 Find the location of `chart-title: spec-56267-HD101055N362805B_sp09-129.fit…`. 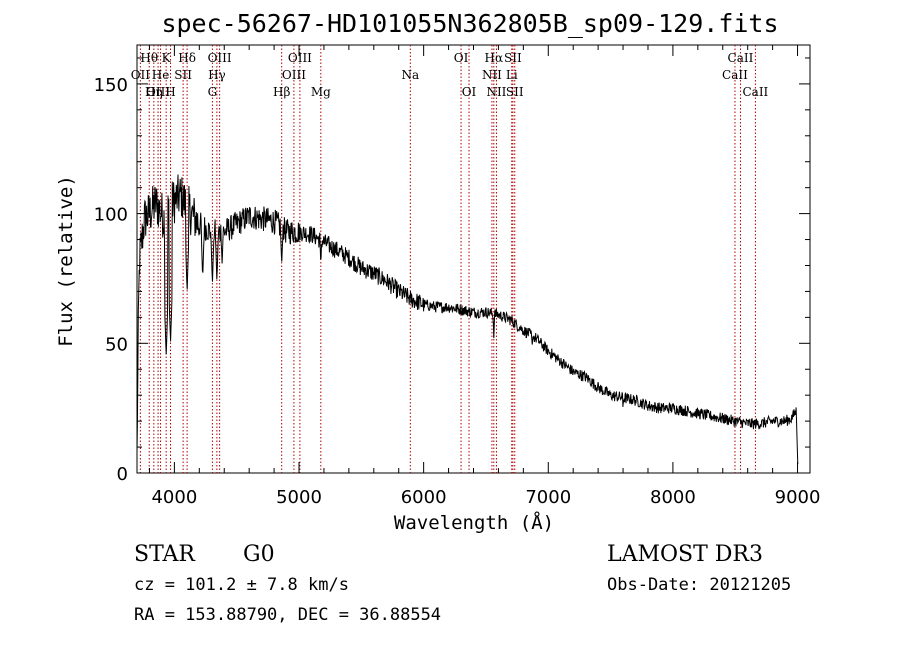

chart-title: spec-56267-HD101055N362805B_sp09-129.fit… is located at coordinates (469, 23).